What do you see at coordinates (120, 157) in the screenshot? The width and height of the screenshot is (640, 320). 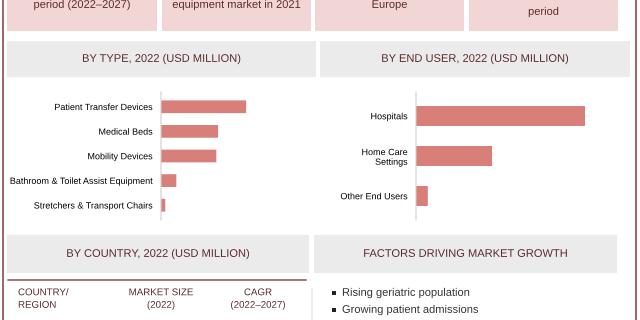 I see `y-tick-label: Mobility Devices` at bounding box center [120, 157].